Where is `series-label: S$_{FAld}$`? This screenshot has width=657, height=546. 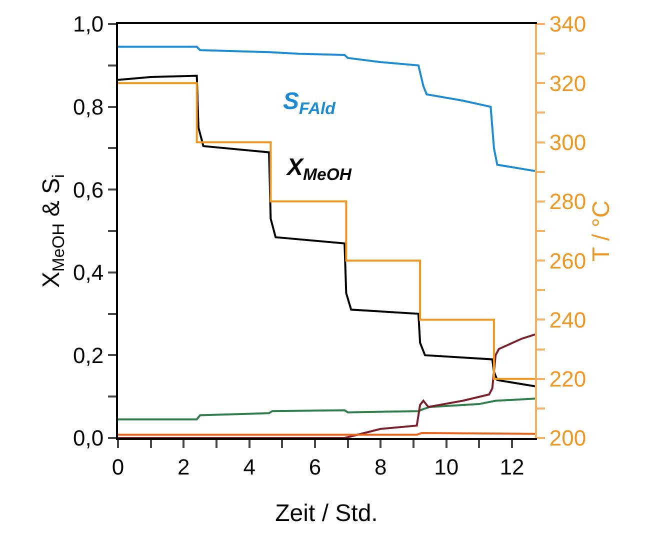
series-label: S$_{FAld}$ is located at coordinates (309, 103).